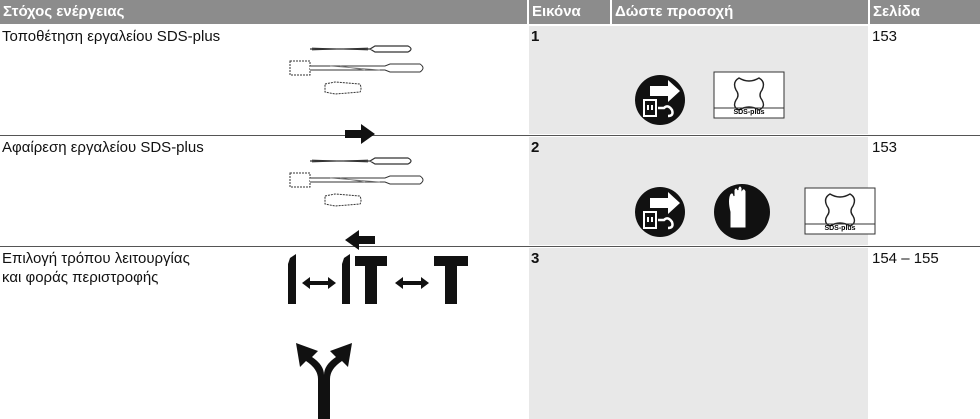  I want to click on gloves-icon, so click(742, 212).